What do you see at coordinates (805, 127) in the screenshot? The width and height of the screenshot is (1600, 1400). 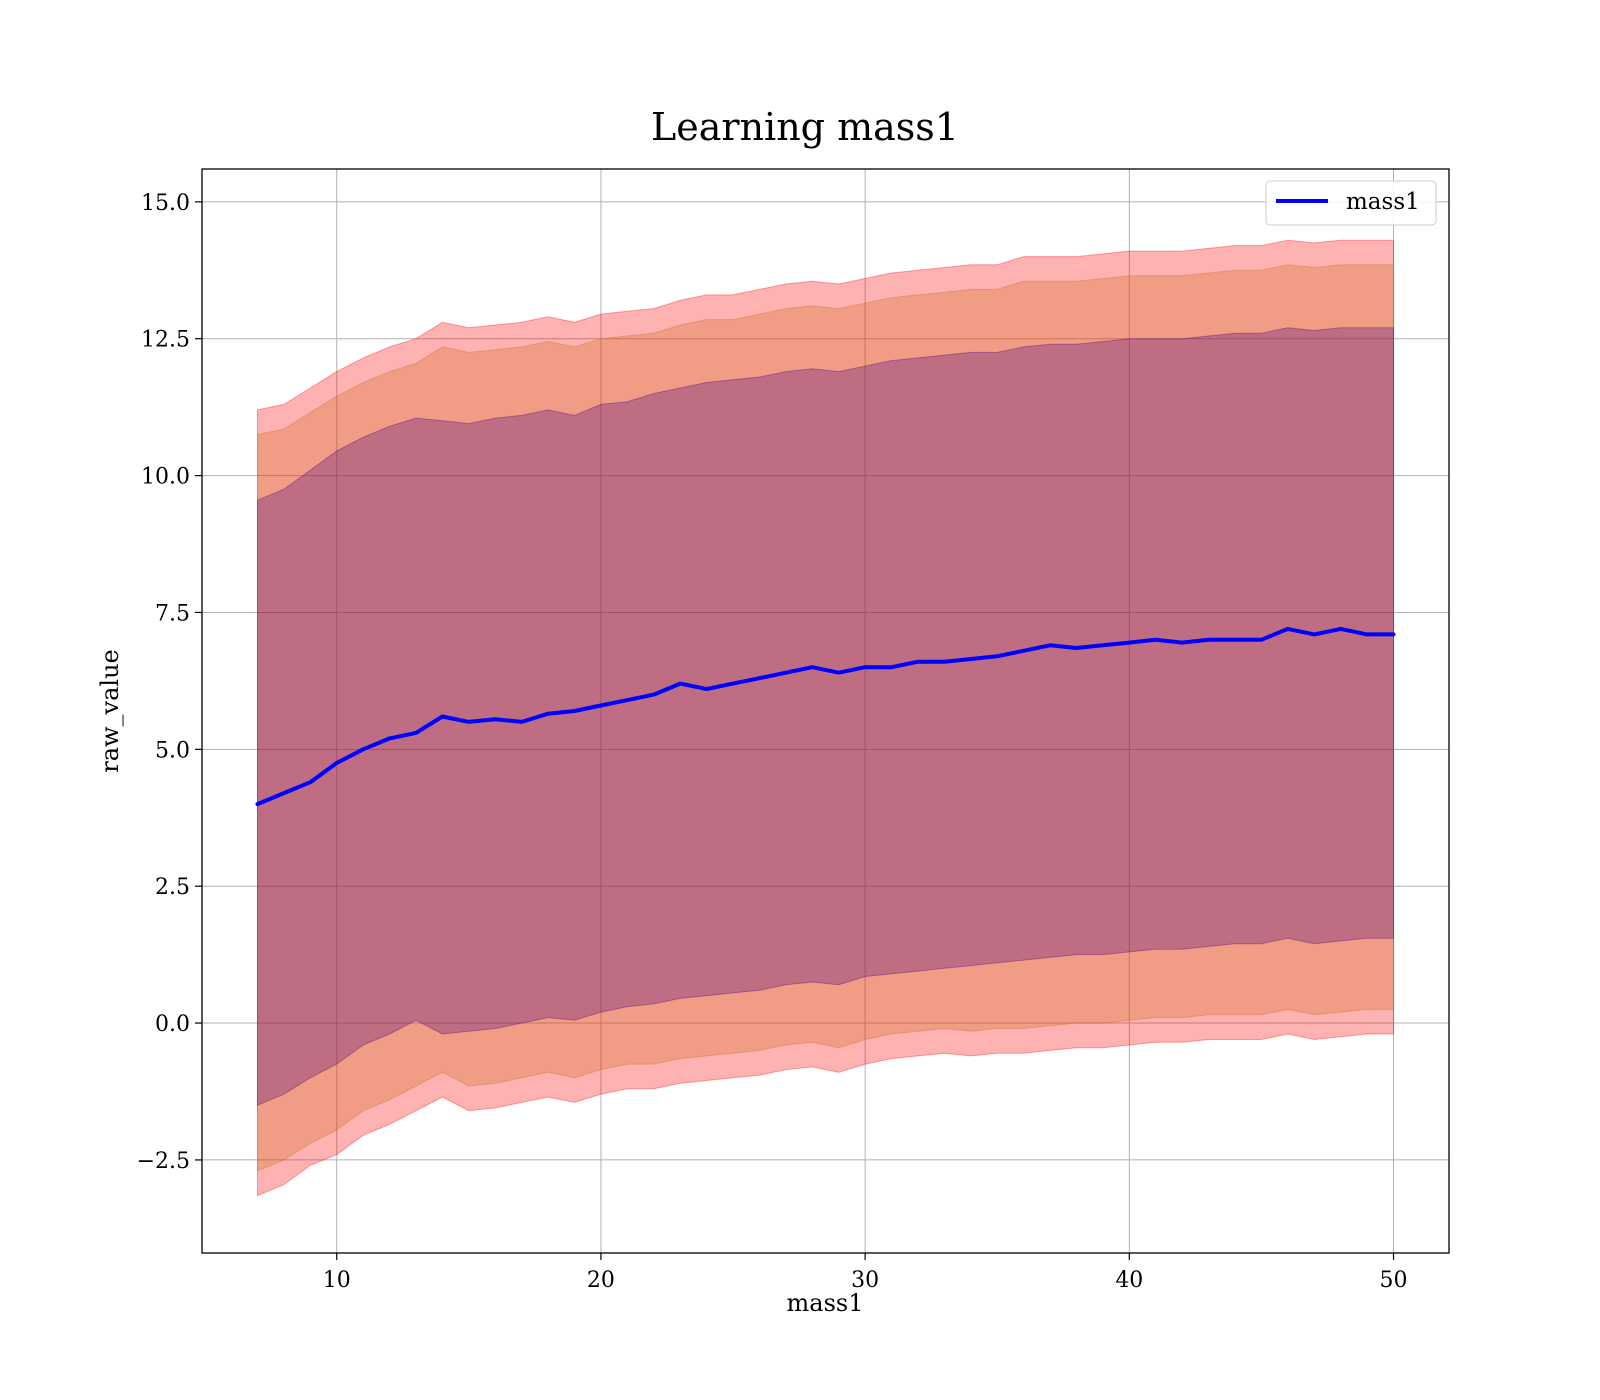 I see `chart-title: Learning mass1` at bounding box center [805, 127].